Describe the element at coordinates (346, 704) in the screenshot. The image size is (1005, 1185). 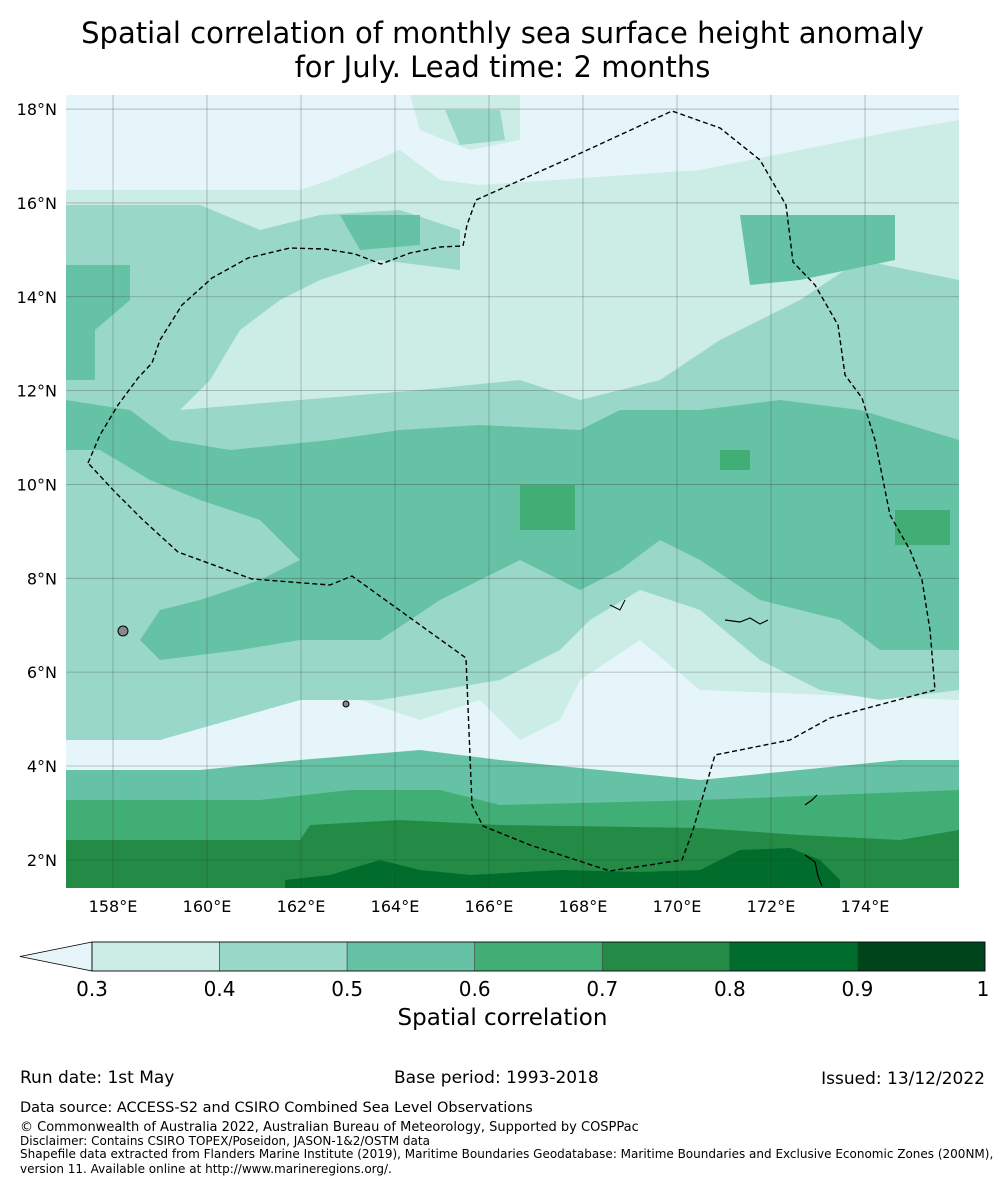
I see `island-kosrae` at that location.